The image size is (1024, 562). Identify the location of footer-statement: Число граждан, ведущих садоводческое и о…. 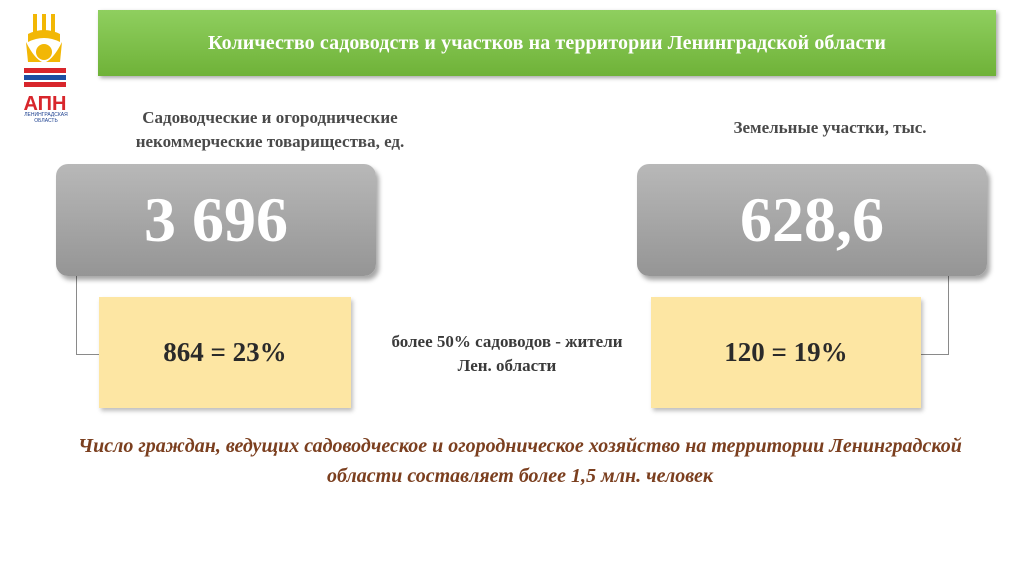
(520, 461).